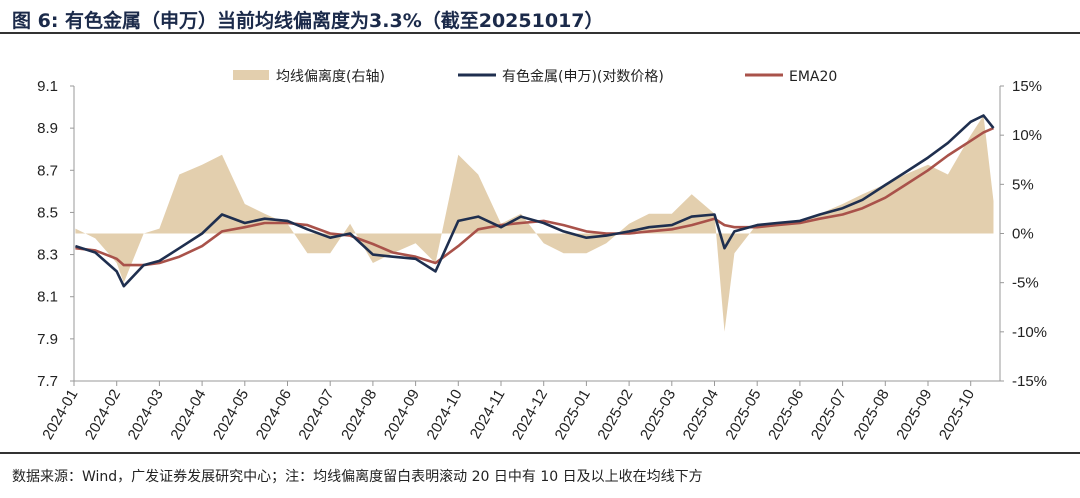 Image resolution: width=1080 pixels, height=498 pixels. I want to click on x-tick-label: 2024-03, so click(146, 415).